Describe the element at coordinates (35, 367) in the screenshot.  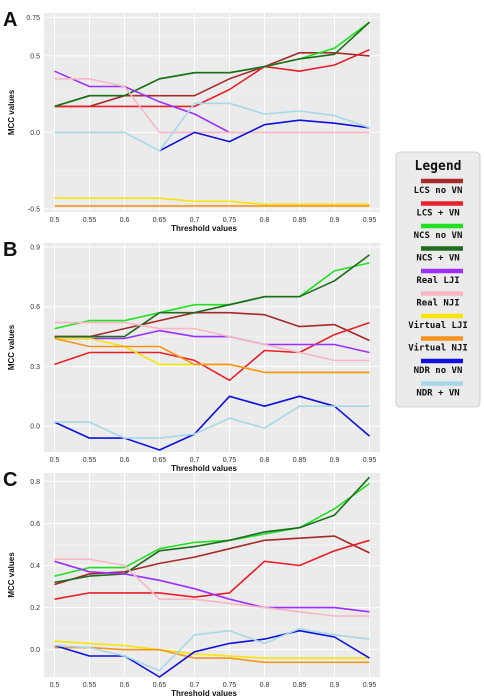
I see `y-tick-label: 0.3` at that location.